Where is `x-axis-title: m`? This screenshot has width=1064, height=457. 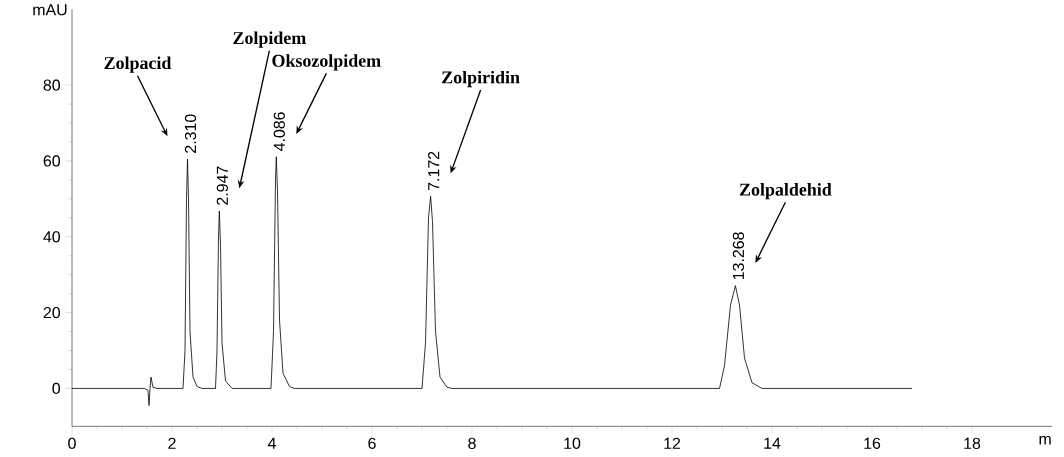
x-axis-title: m is located at coordinates (1045, 440).